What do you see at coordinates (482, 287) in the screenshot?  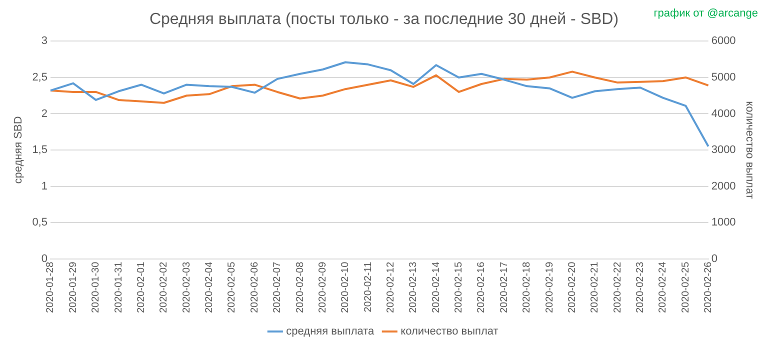 I see `x-tick-label: 2020-02-16` at bounding box center [482, 287].